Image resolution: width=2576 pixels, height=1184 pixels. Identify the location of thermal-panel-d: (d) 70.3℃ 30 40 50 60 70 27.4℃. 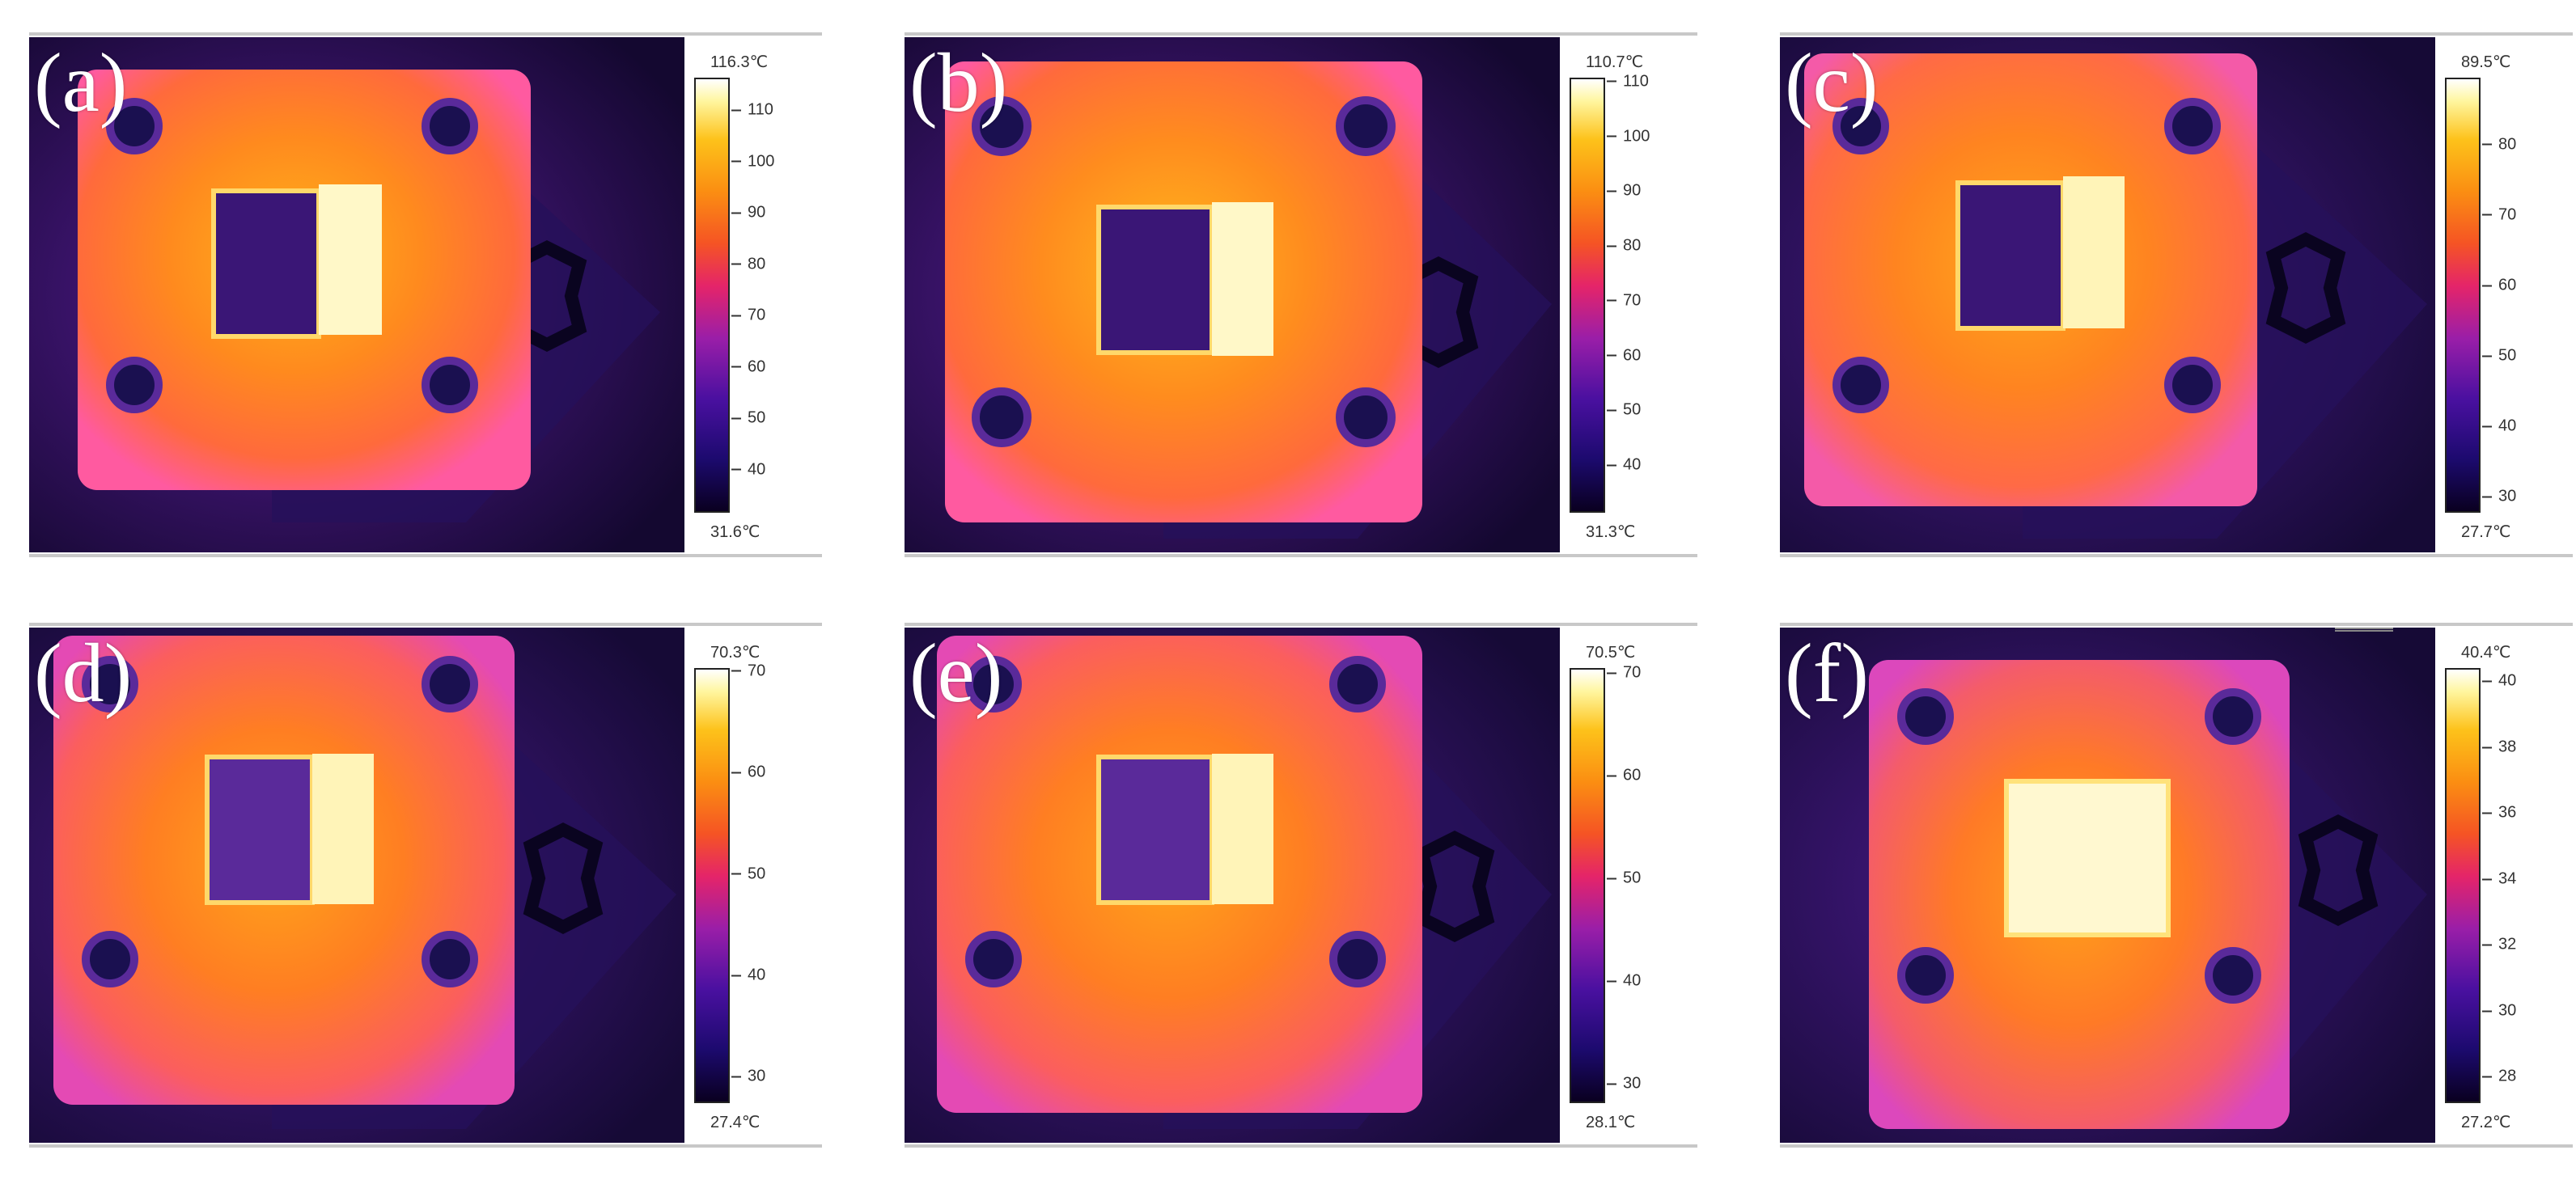
(433, 890).